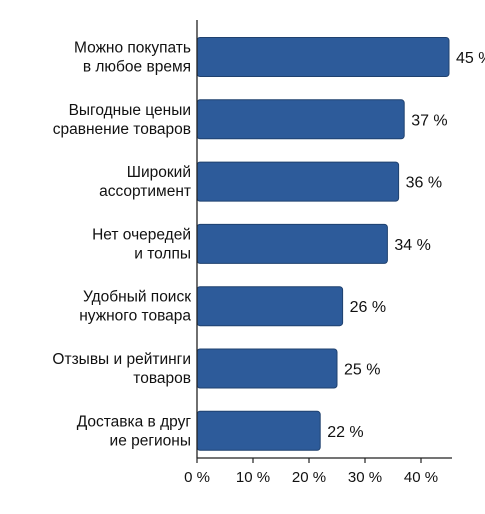 Image resolution: width=485 pixels, height=514 pixels. What do you see at coordinates (122, 120) in the screenshot?
I see `category-label-1: Выгодные ценыи сравнение товаров` at bounding box center [122, 120].